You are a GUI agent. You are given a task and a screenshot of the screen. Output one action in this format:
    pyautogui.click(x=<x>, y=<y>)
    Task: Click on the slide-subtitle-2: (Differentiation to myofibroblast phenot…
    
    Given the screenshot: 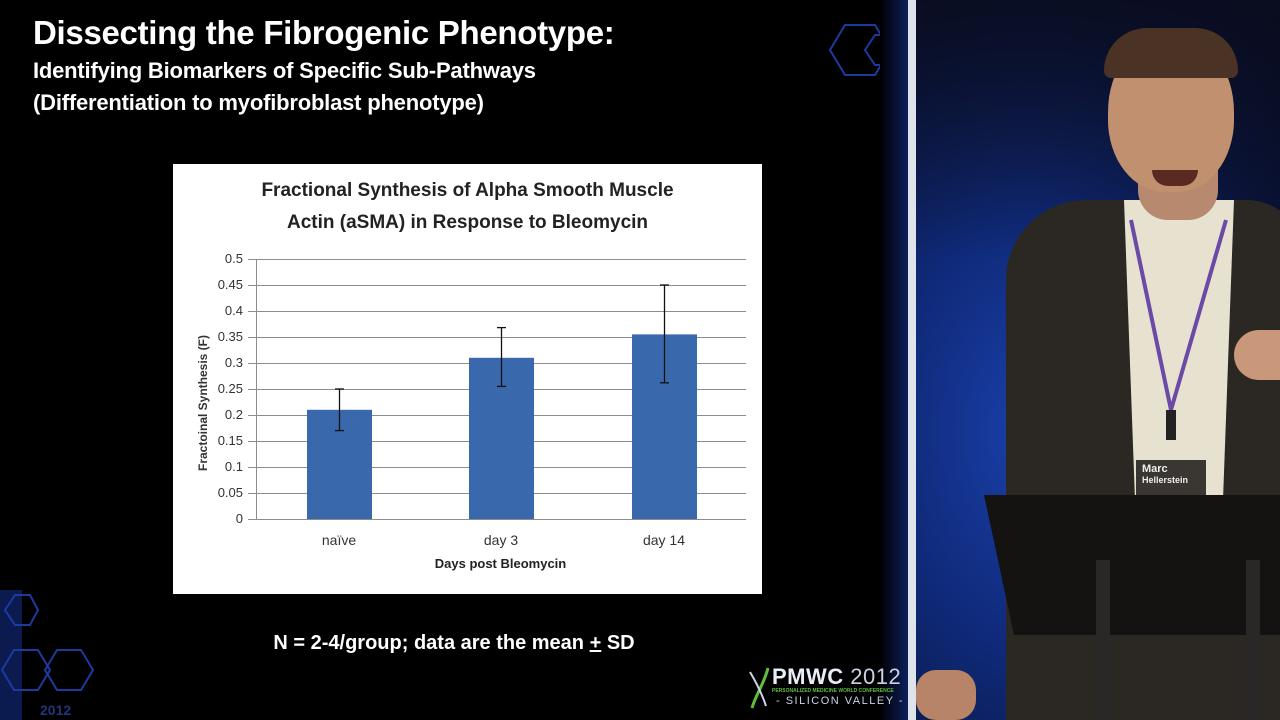 What is the action you would take?
    pyautogui.click(x=258, y=102)
    